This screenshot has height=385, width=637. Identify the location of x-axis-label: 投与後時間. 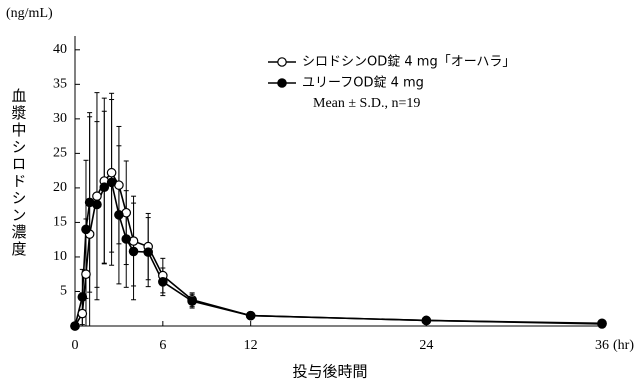
(329, 372).